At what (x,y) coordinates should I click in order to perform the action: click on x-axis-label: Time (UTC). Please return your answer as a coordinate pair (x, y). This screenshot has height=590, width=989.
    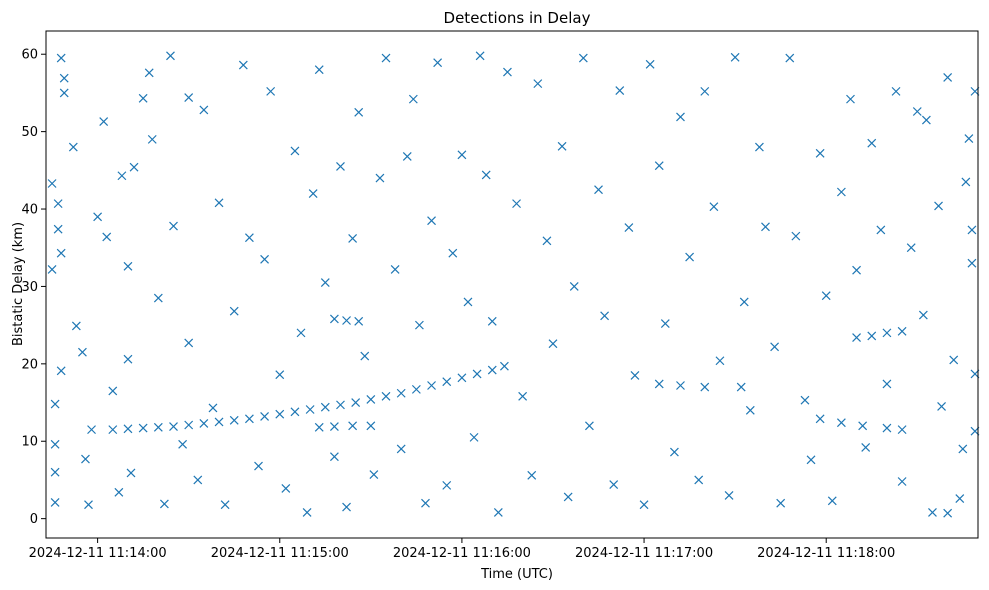
    Looking at the image, I should click on (516, 574).